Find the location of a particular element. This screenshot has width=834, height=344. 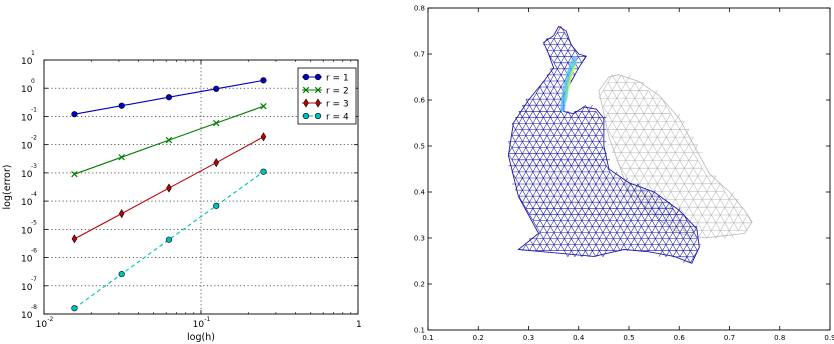

legend-label: r = 2 is located at coordinates (337, 92).